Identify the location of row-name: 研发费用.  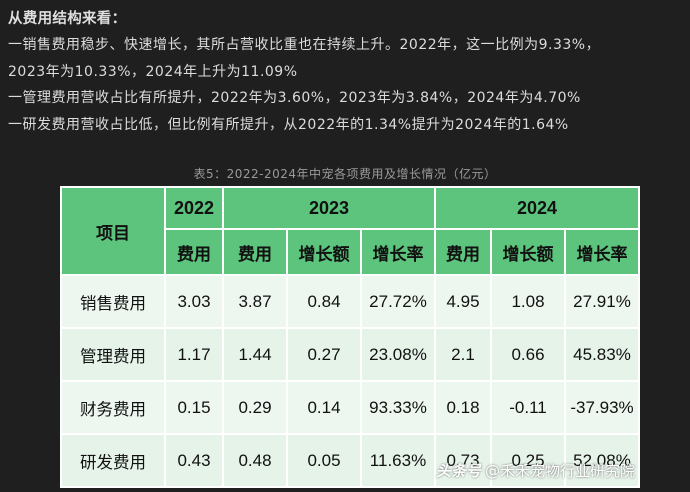
(113, 460).